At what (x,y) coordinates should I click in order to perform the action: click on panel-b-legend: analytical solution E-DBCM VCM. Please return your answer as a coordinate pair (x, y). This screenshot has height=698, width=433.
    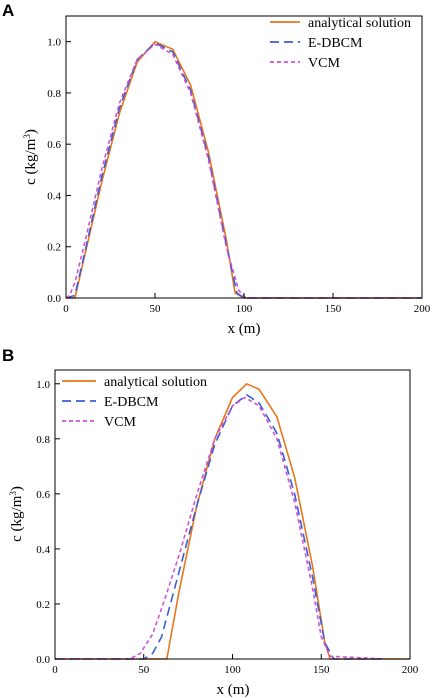
    Looking at the image, I should click on (134, 402).